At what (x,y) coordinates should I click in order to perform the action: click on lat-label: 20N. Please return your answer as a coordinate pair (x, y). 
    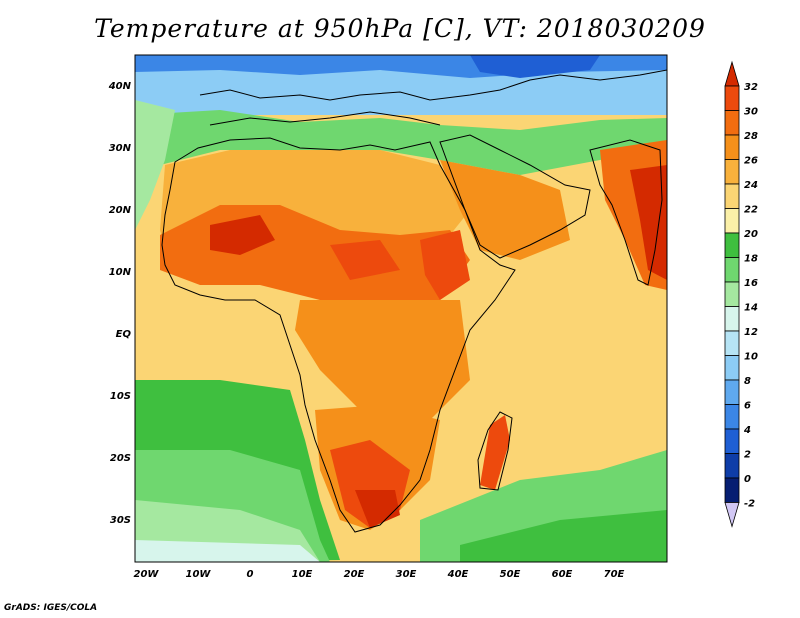
    Looking at the image, I should click on (120, 210).